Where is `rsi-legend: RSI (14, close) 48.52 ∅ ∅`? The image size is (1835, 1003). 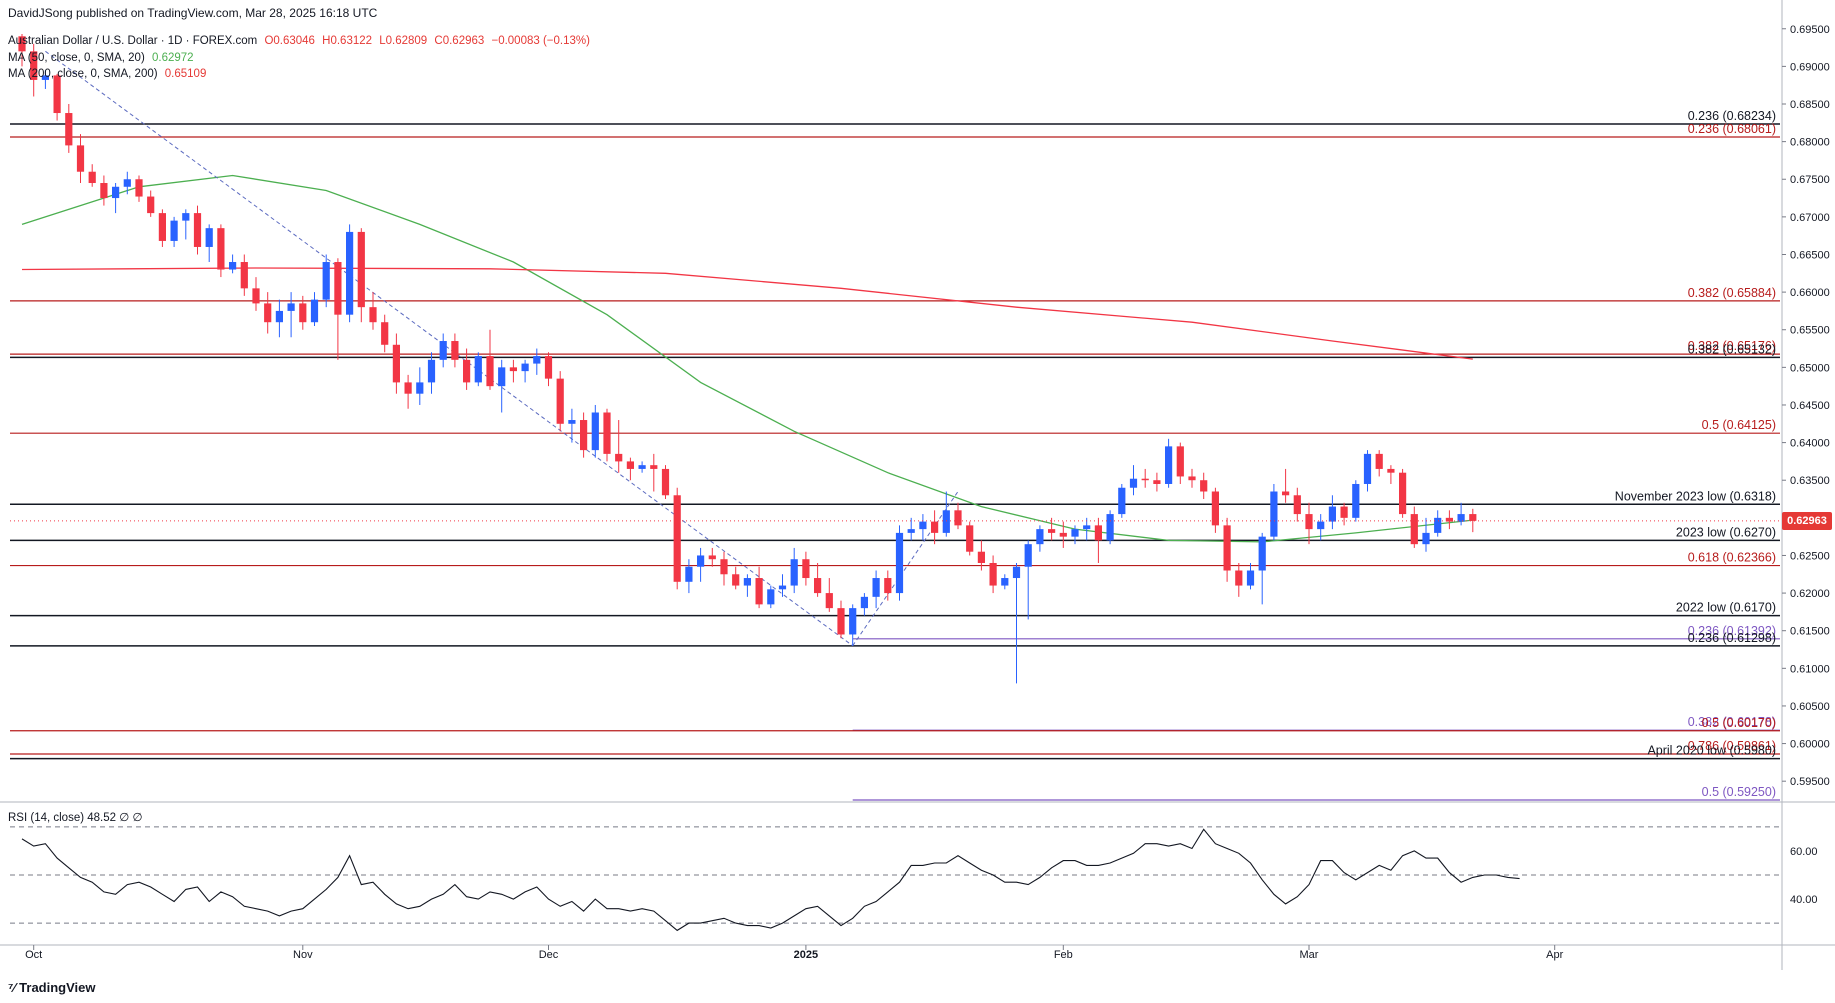
rsi-legend: RSI (14, close) 48.52 ∅ ∅ is located at coordinates (75, 817).